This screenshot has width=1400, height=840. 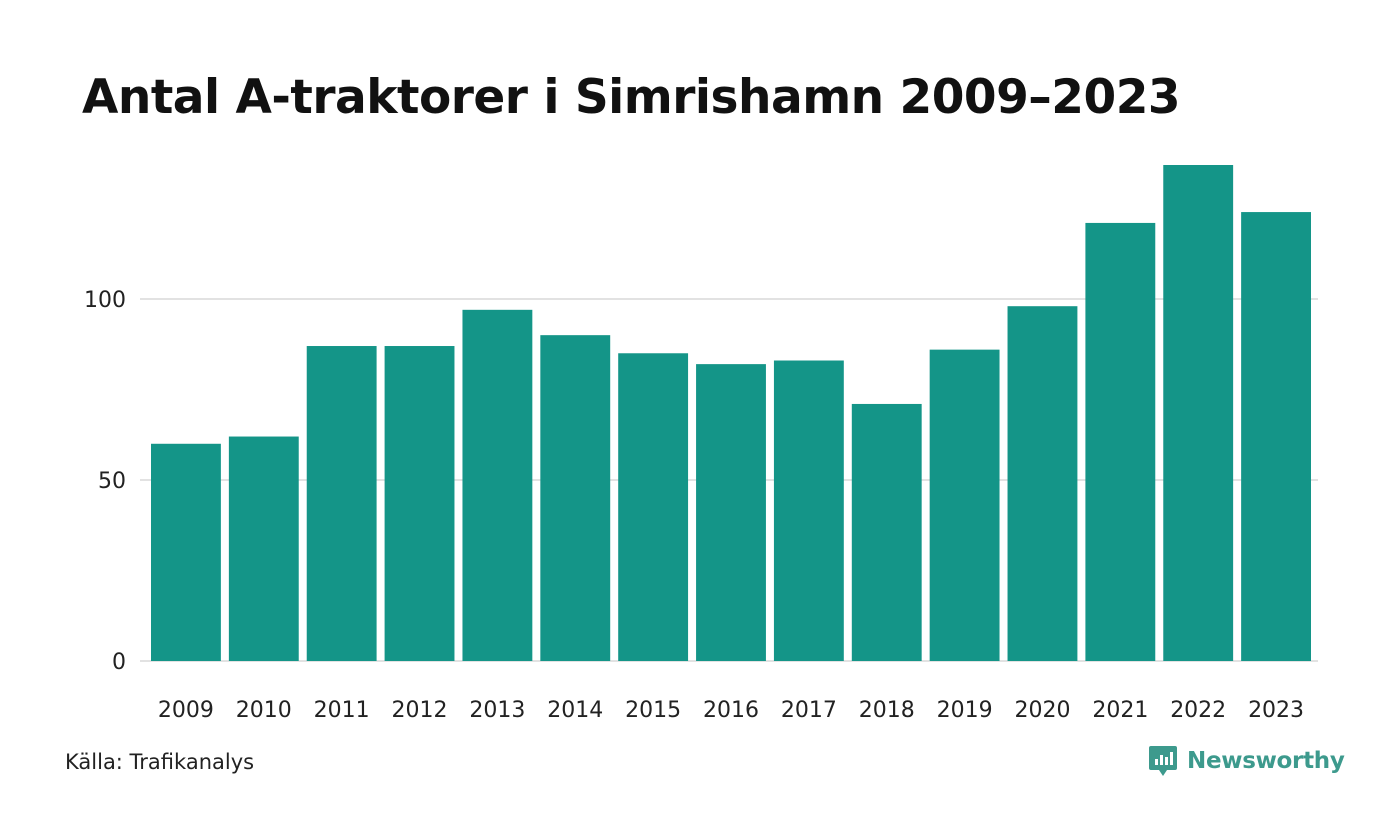 I want to click on bar-2009, so click(x=186, y=552).